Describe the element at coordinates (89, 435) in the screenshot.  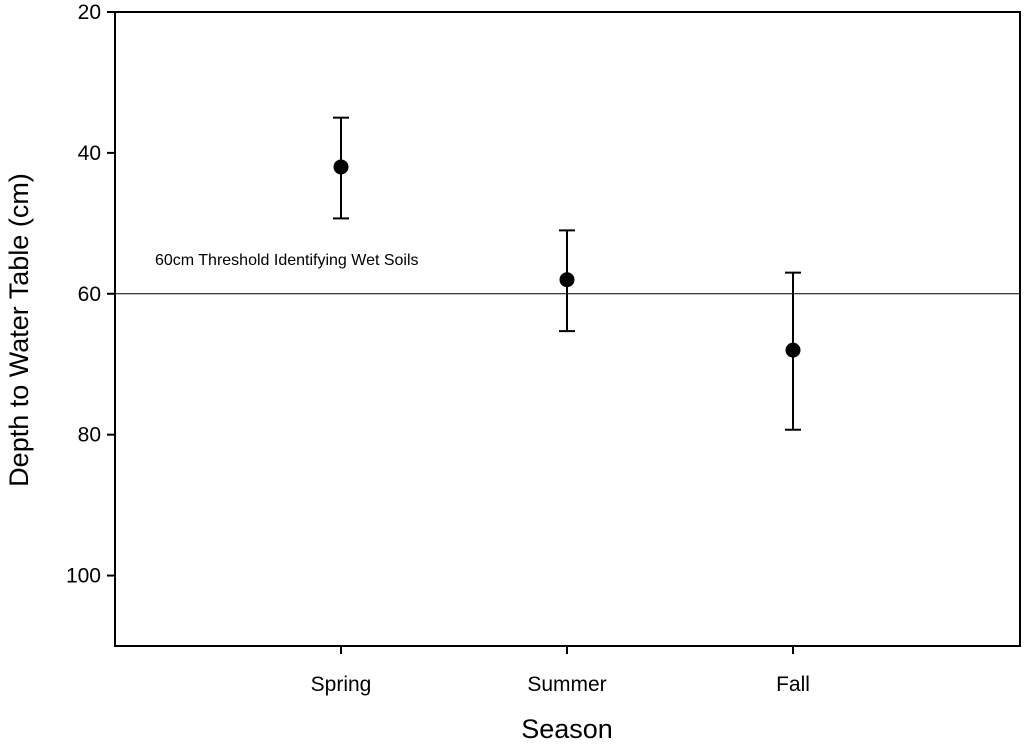
I see `y-tick-label: 80` at that location.